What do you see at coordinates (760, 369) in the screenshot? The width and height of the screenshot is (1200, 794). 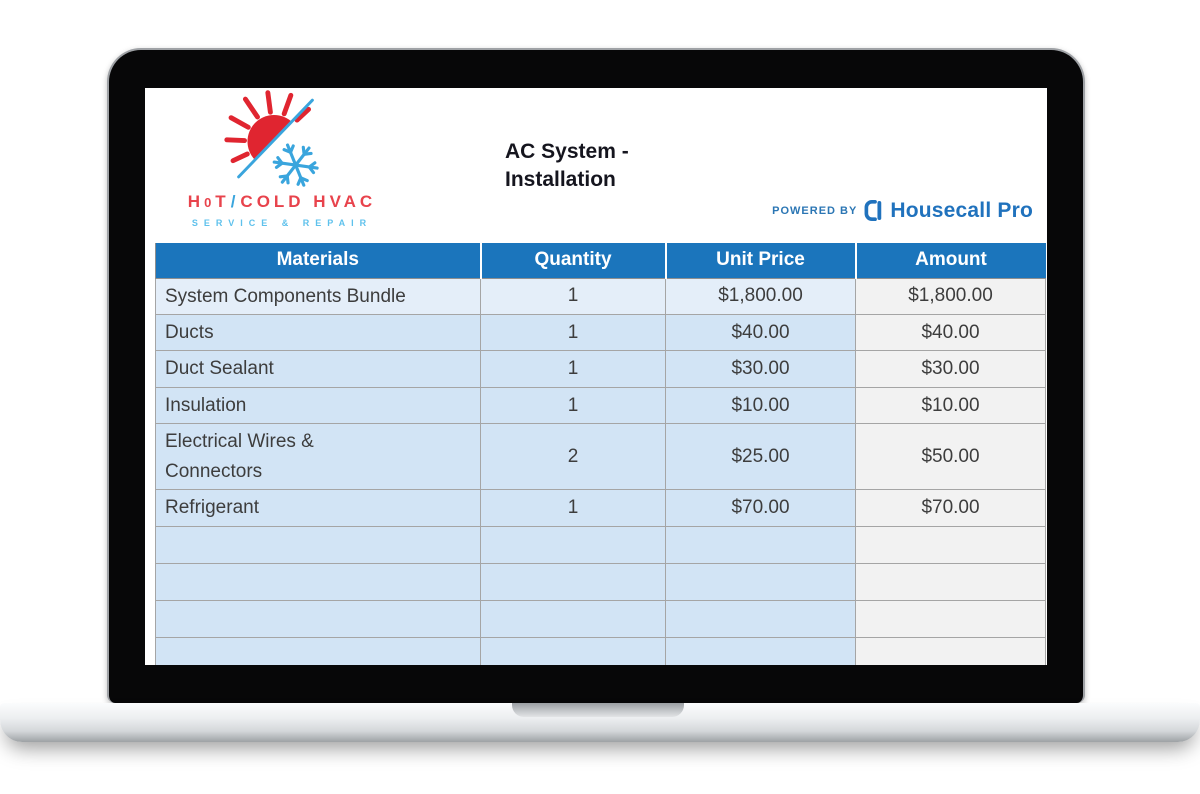 I see `unit-price-cell: $30.00` at bounding box center [760, 369].